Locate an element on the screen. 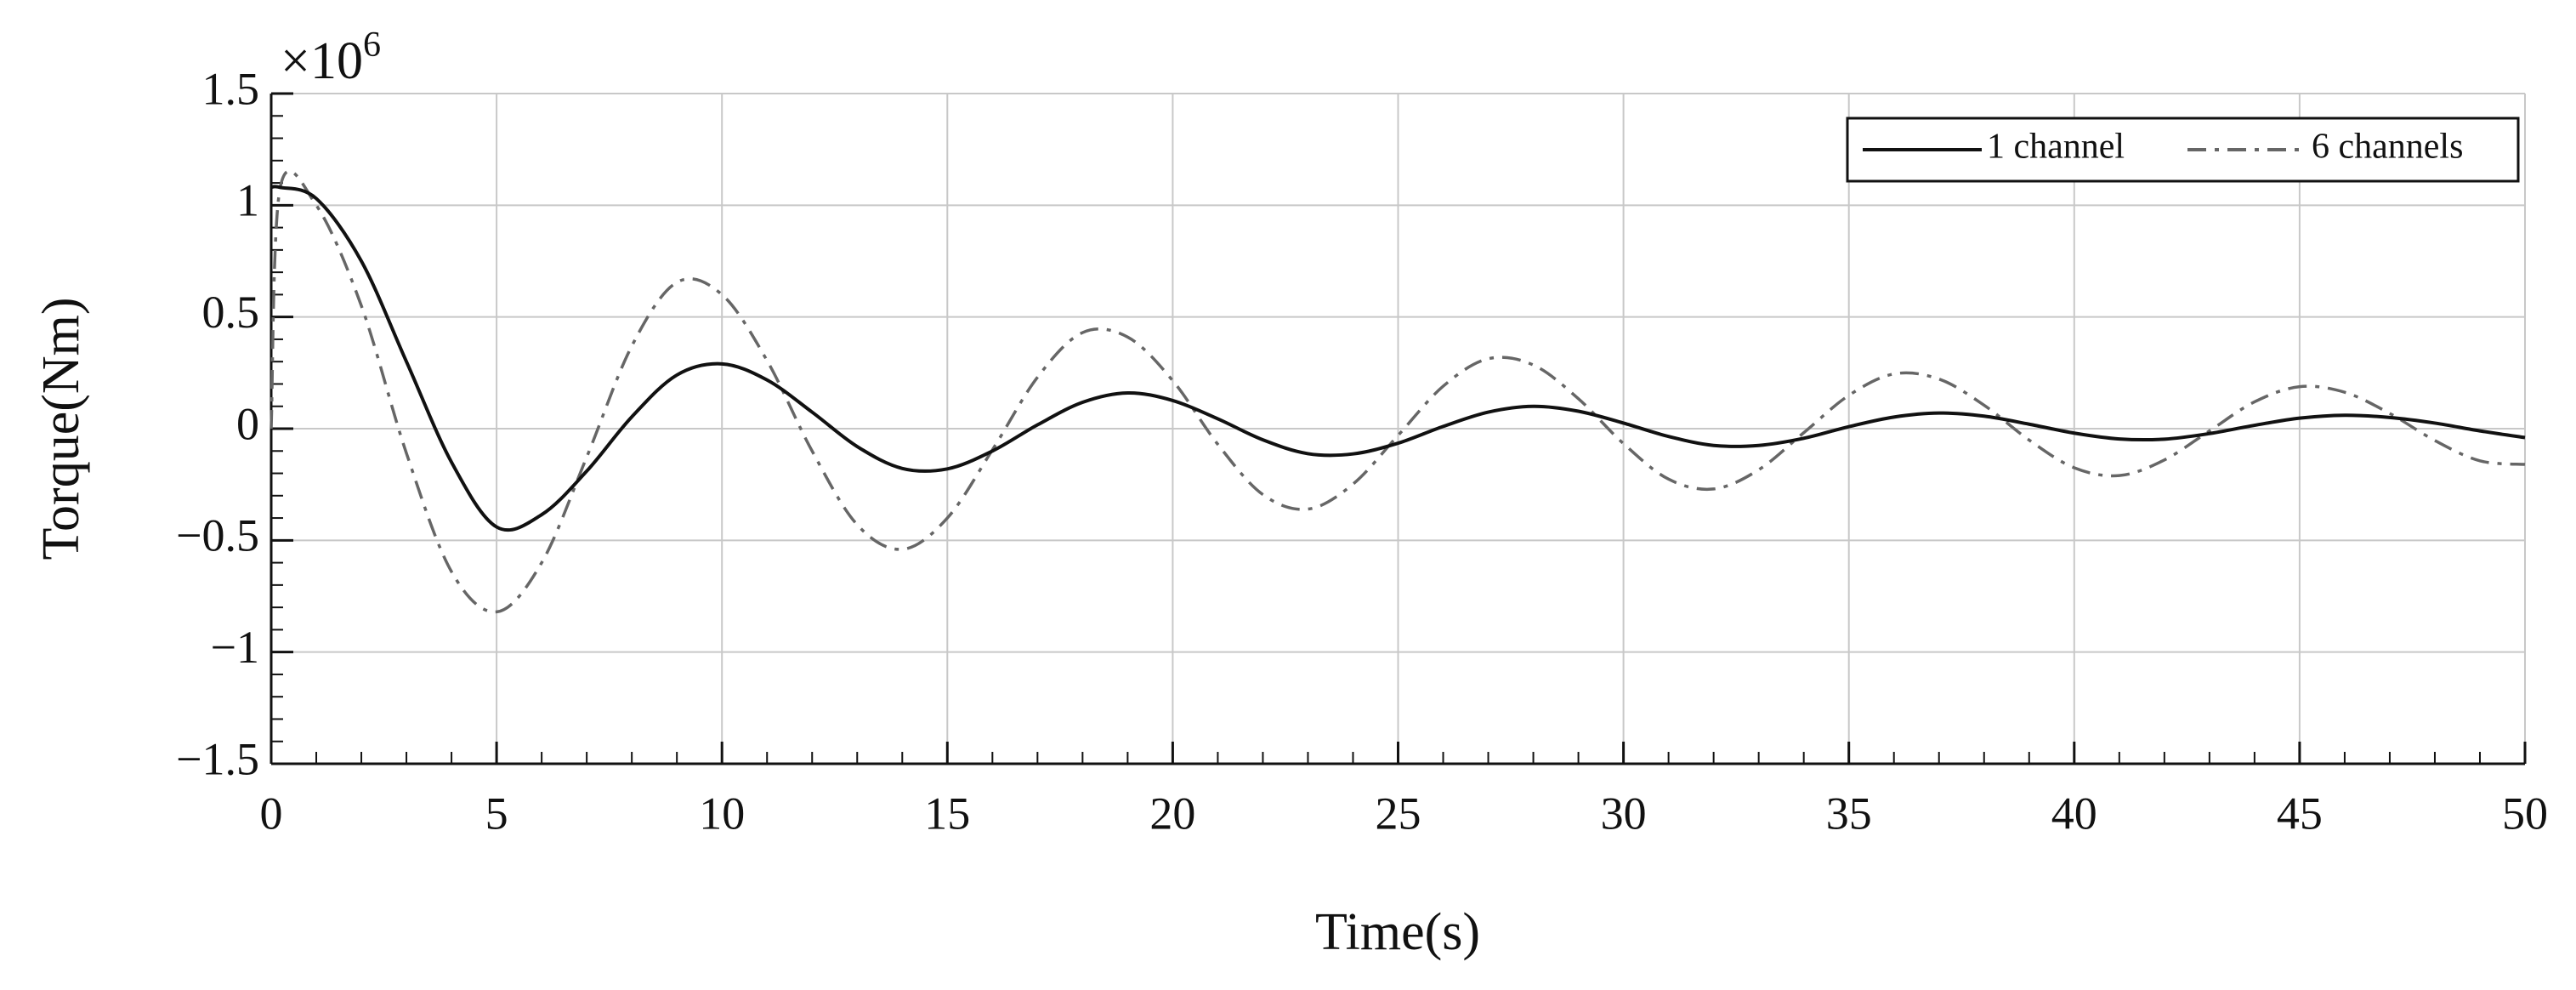  x-tick-label: 50 is located at coordinates (2525, 813).